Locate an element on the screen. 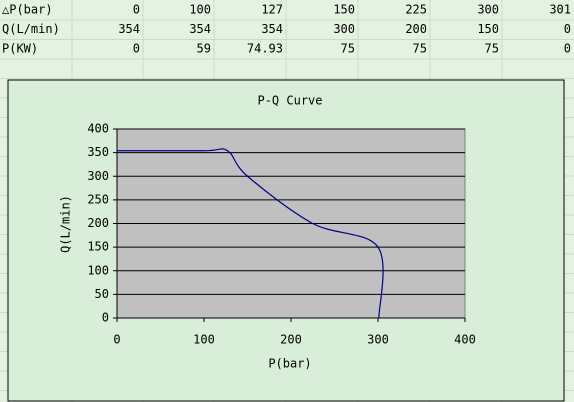 The width and height of the screenshot is (574, 402). cell: 225 is located at coordinates (416, 10).